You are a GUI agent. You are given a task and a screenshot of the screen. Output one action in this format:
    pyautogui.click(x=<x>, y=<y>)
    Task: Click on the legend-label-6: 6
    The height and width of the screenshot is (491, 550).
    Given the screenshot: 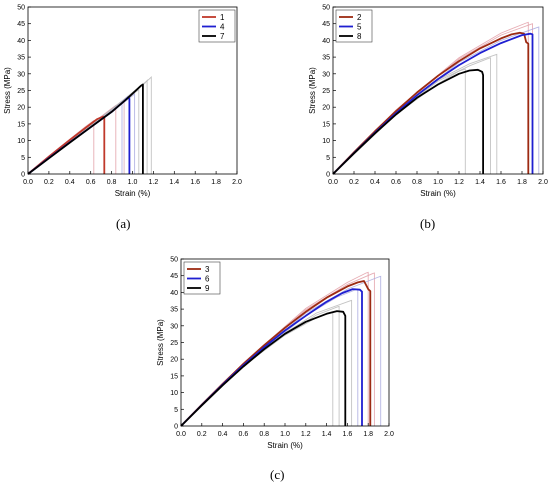 What is the action you would take?
    pyautogui.click(x=207, y=278)
    